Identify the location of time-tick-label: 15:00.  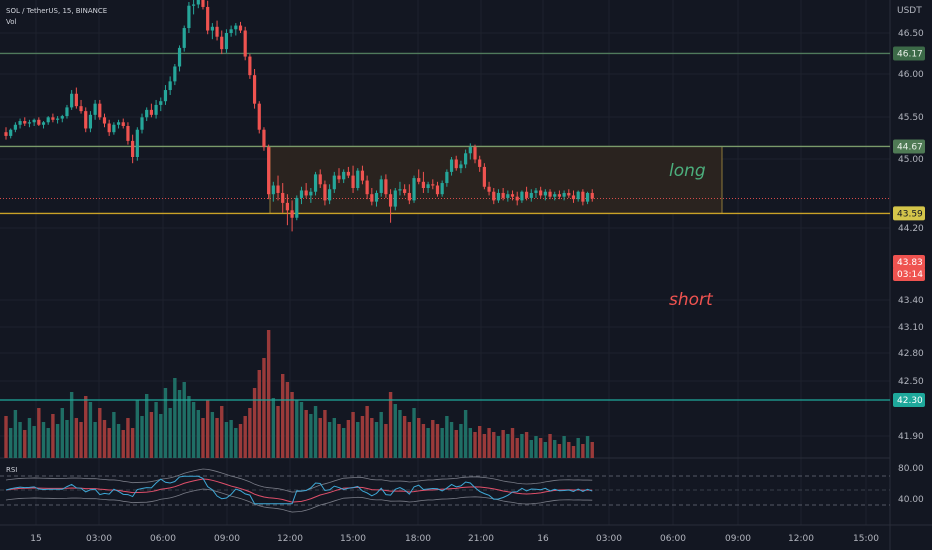
(866, 539).